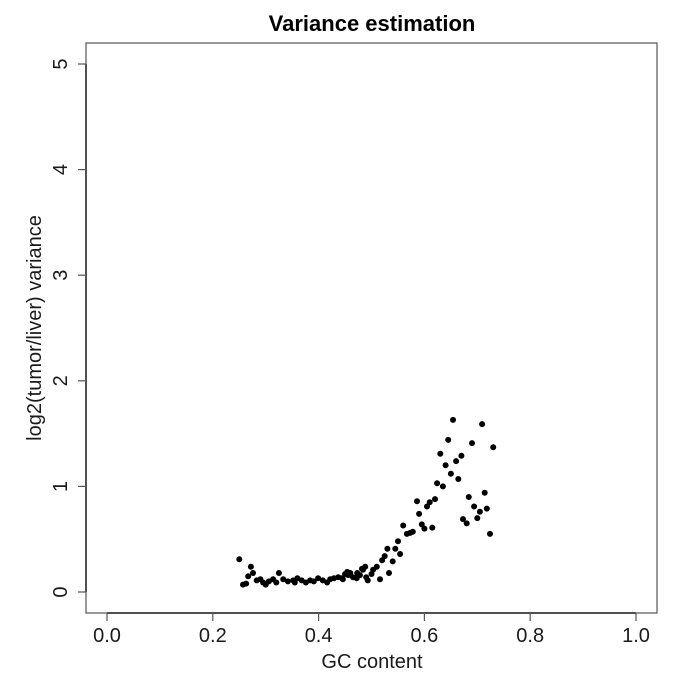  I want to click on x-axis: 0.0 0.2 0.4 0.6 0.8 1.0, so click(371, 629).